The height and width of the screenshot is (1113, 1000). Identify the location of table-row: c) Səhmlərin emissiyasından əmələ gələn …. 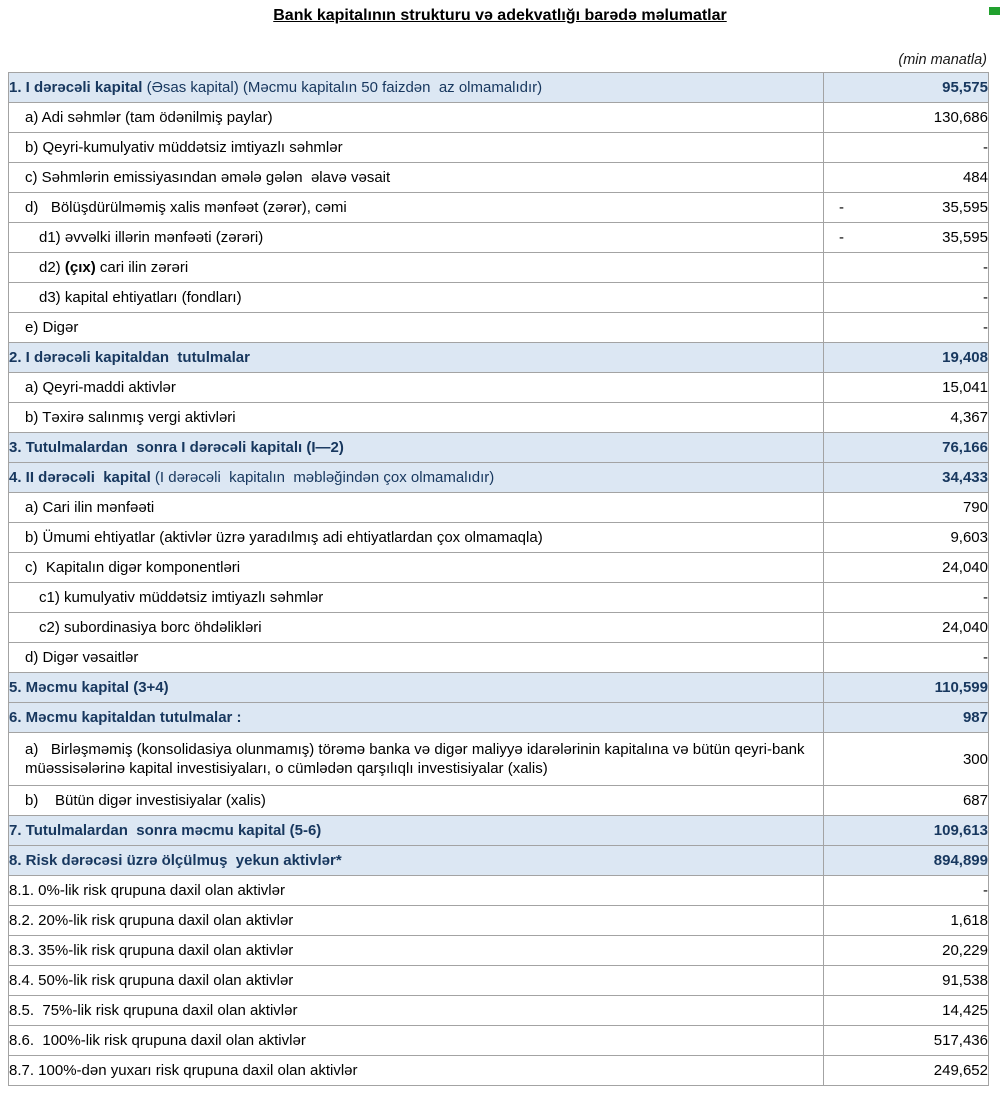
(498, 177).